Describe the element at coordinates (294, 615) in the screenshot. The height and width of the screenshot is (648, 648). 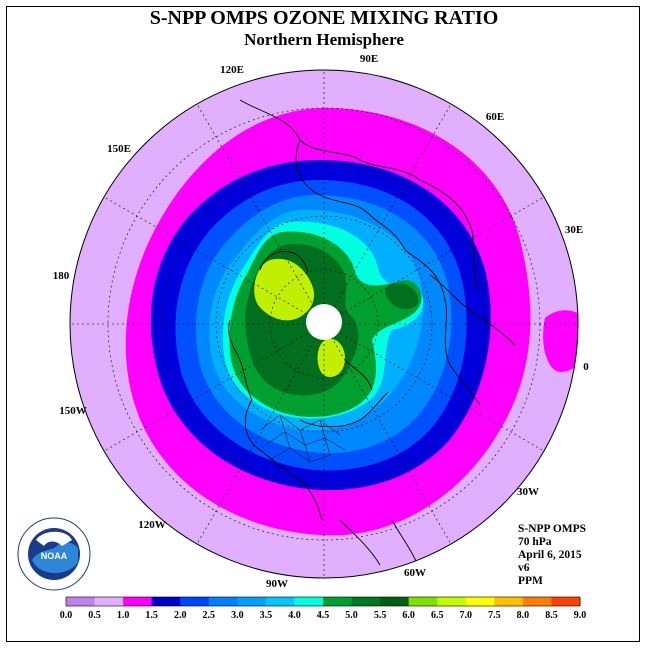
I see `colorbar-tick-label: 4.0` at that location.